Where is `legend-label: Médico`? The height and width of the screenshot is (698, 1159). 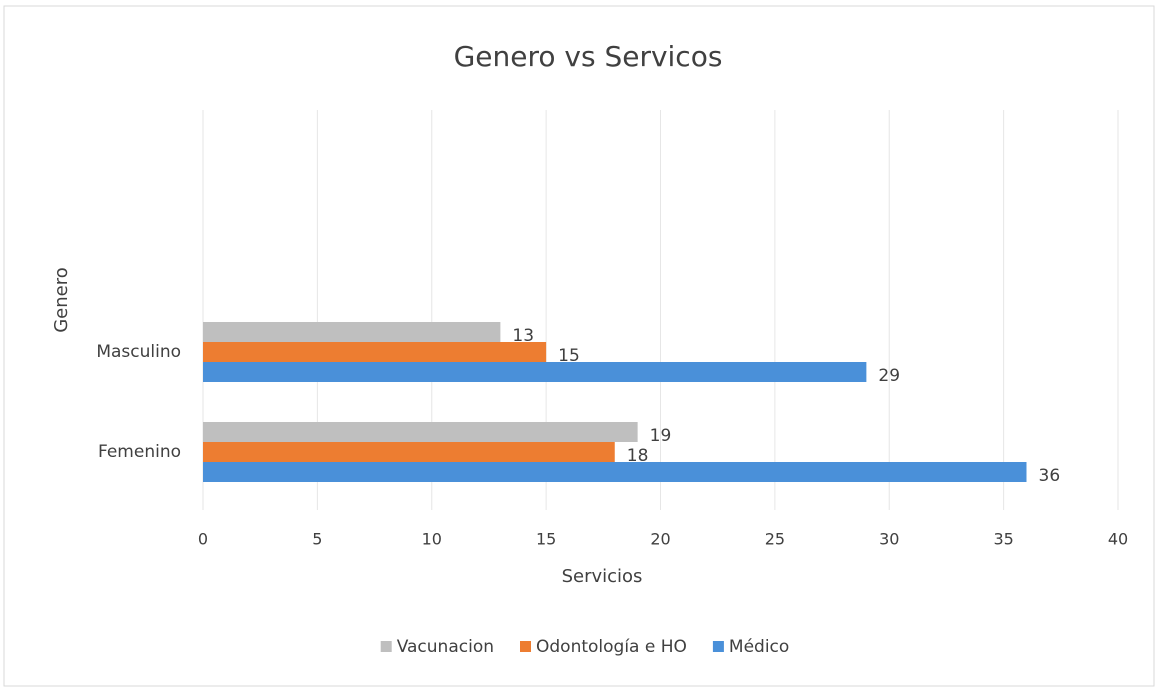 legend-label: Médico is located at coordinates (759, 647).